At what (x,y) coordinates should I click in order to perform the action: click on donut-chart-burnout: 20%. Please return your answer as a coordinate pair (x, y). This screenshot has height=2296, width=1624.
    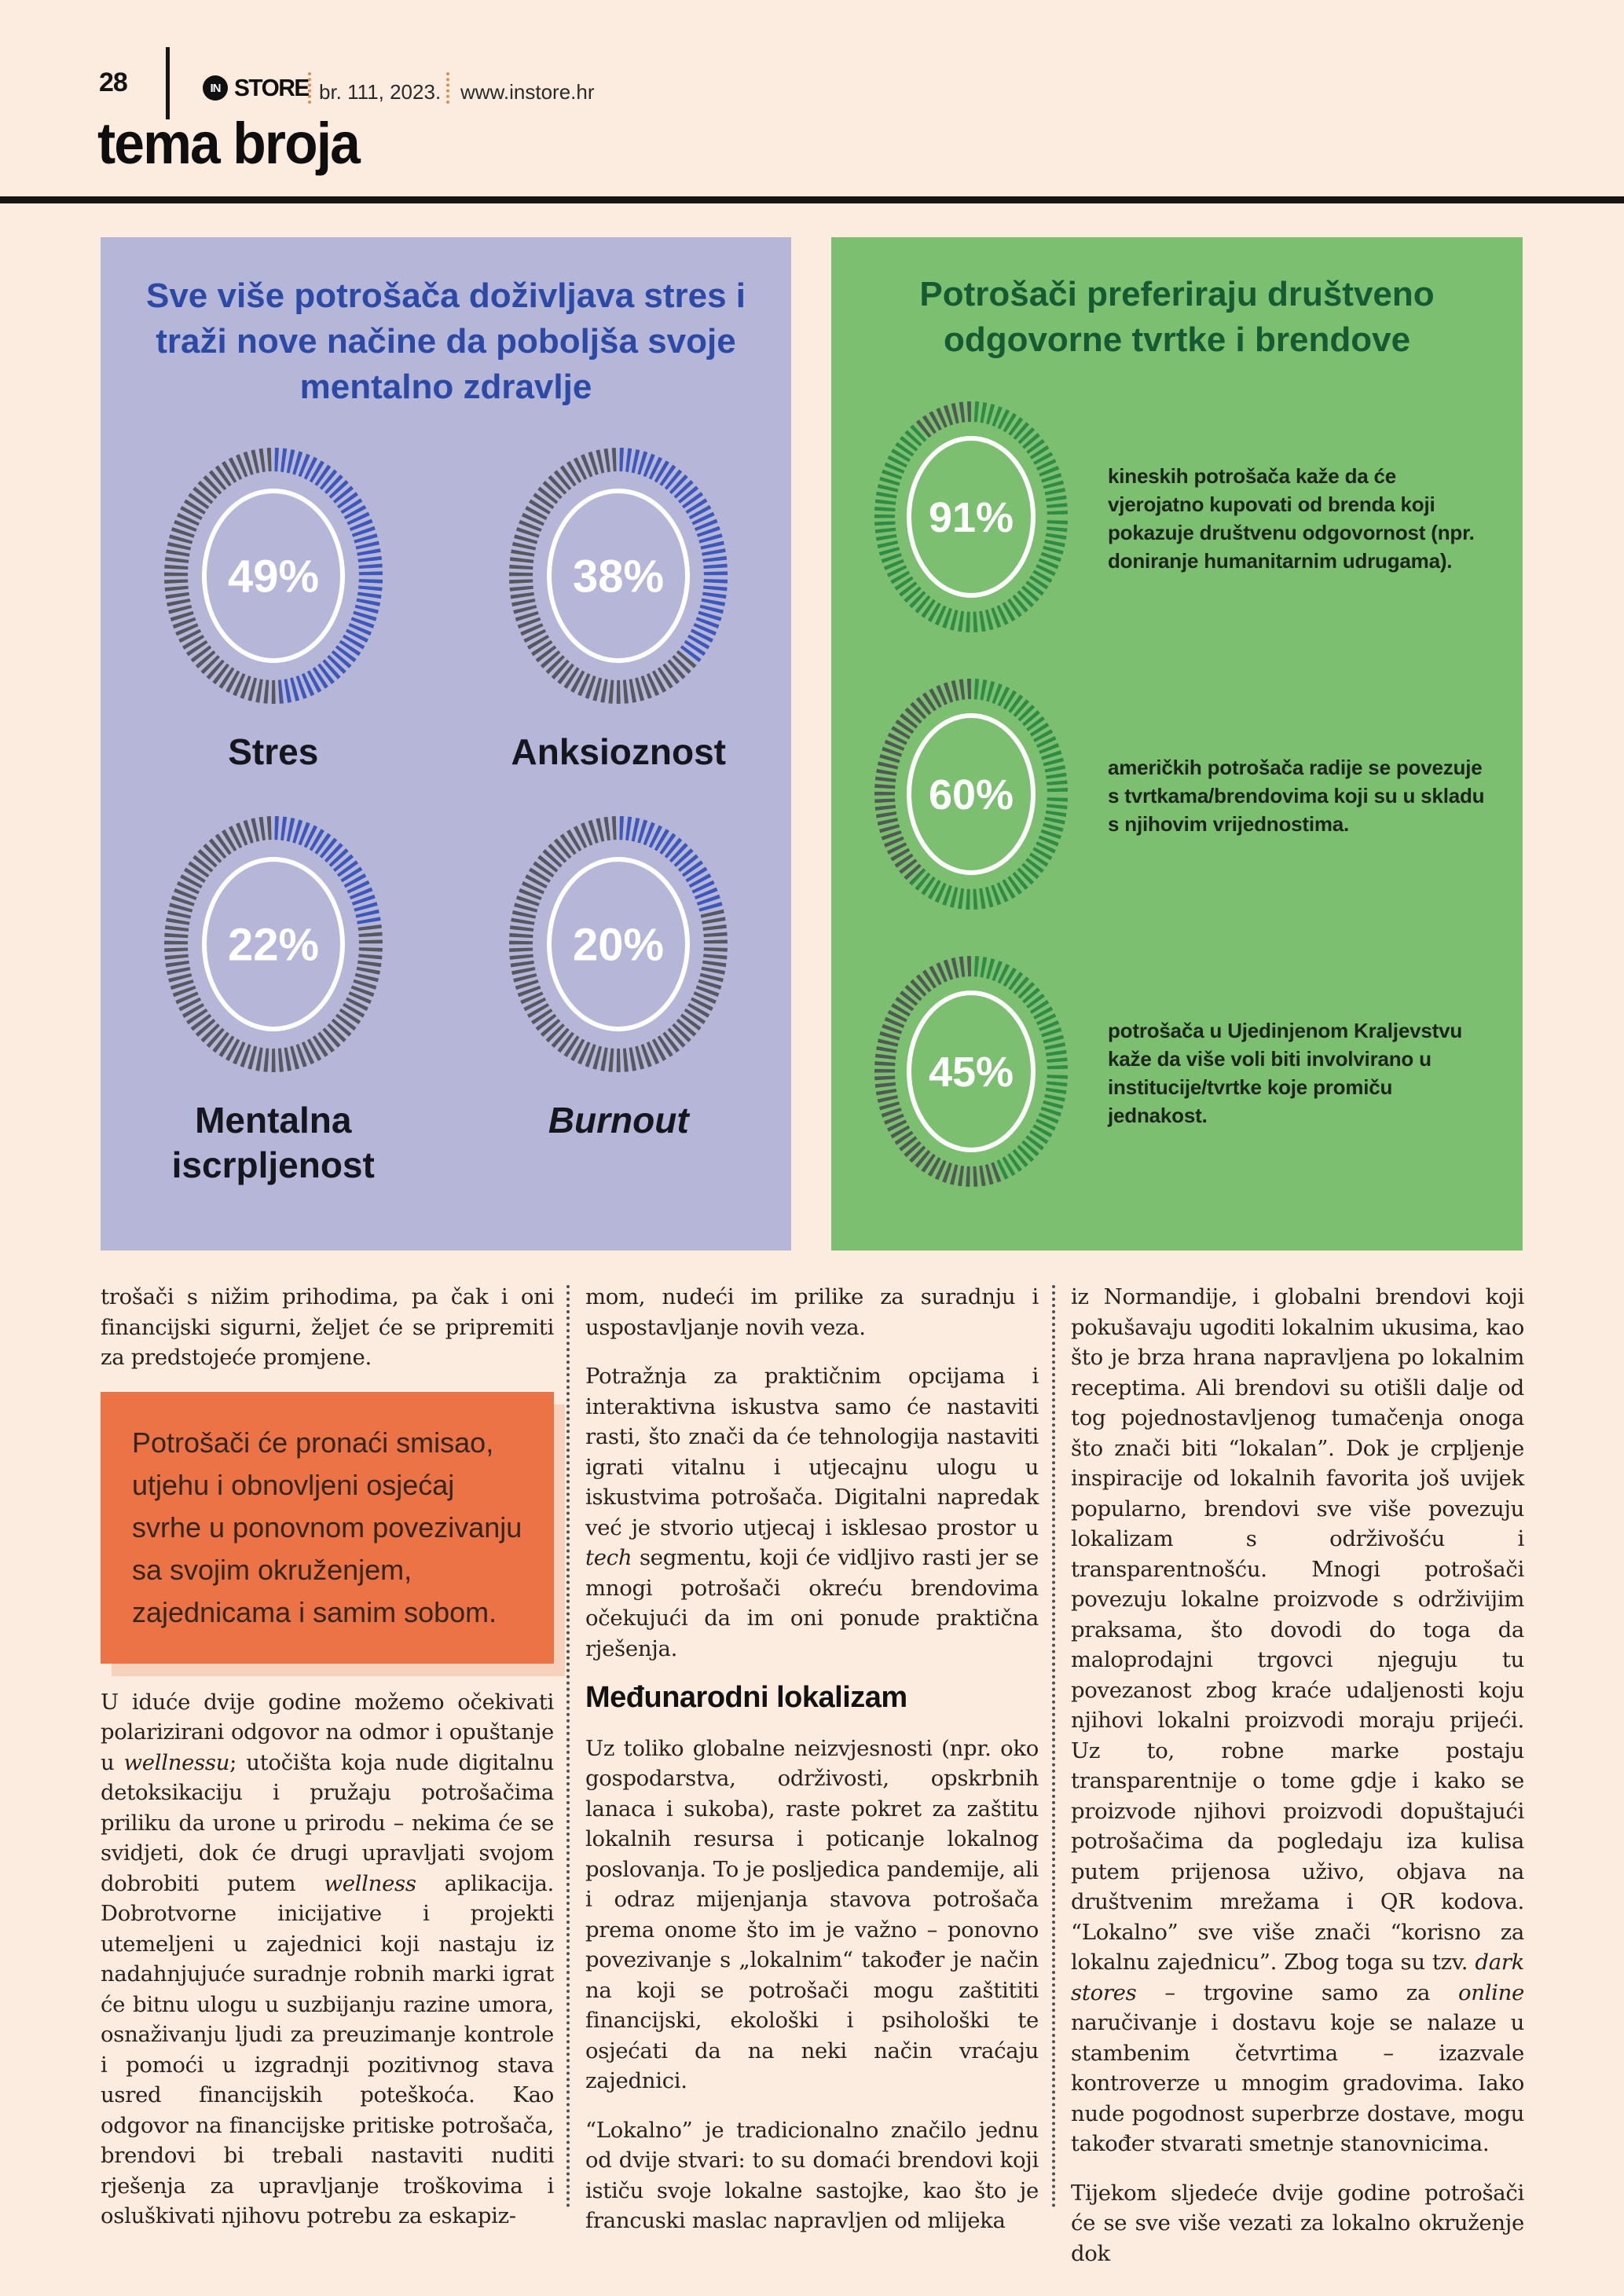
    Looking at the image, I should click on (618, 946).